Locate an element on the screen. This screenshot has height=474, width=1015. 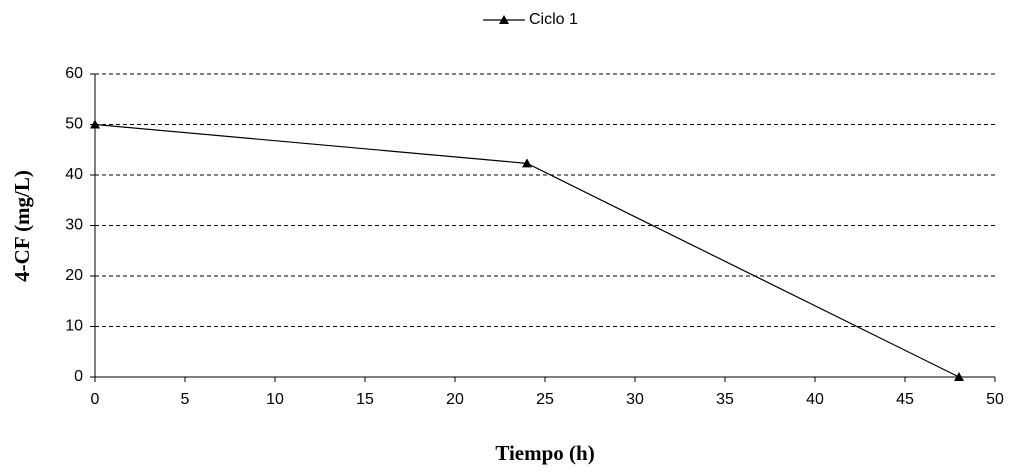
x-tick-label: 40 is located at coordinates (815, 399).